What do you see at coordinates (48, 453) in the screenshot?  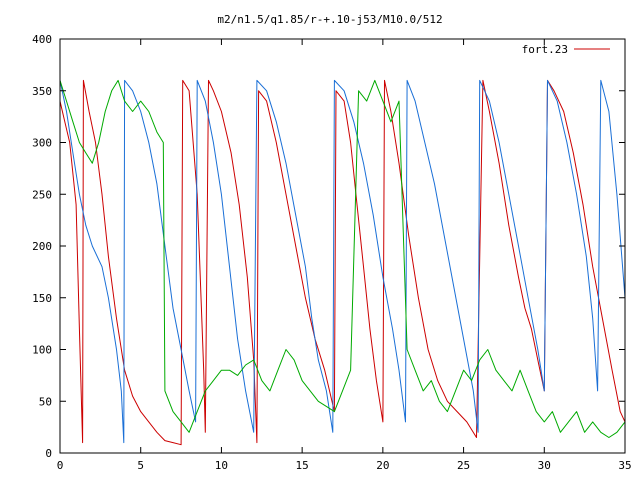 I see `y-tick-label: 0` at bounding box center [48, 453].